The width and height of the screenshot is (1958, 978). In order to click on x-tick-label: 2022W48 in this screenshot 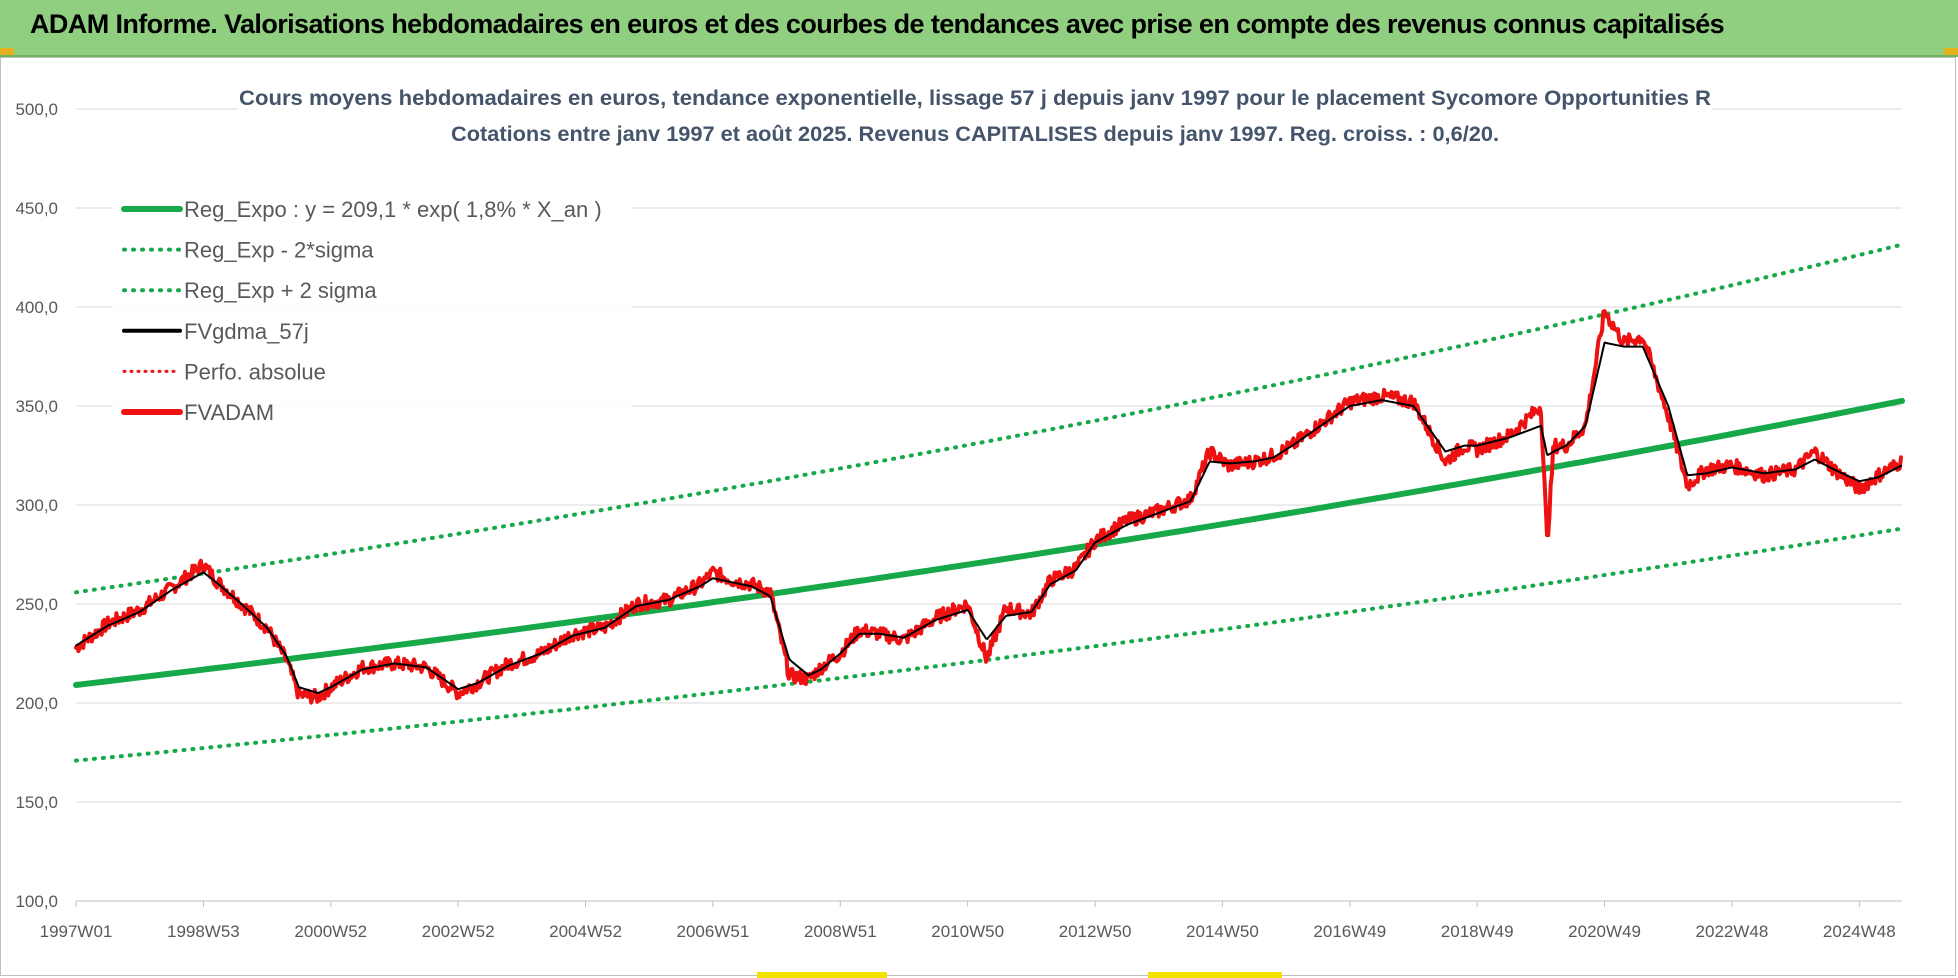, I will do `click(1732, 931)`.